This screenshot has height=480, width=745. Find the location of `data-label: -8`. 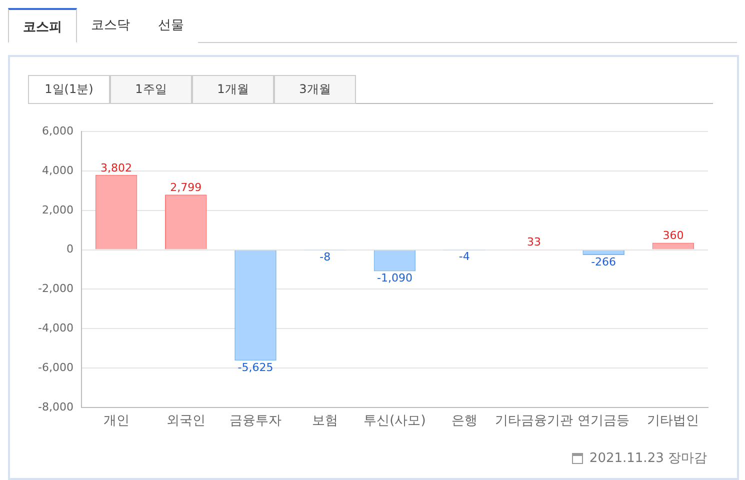

data-label: -8 is located at coordinates (325, 257).